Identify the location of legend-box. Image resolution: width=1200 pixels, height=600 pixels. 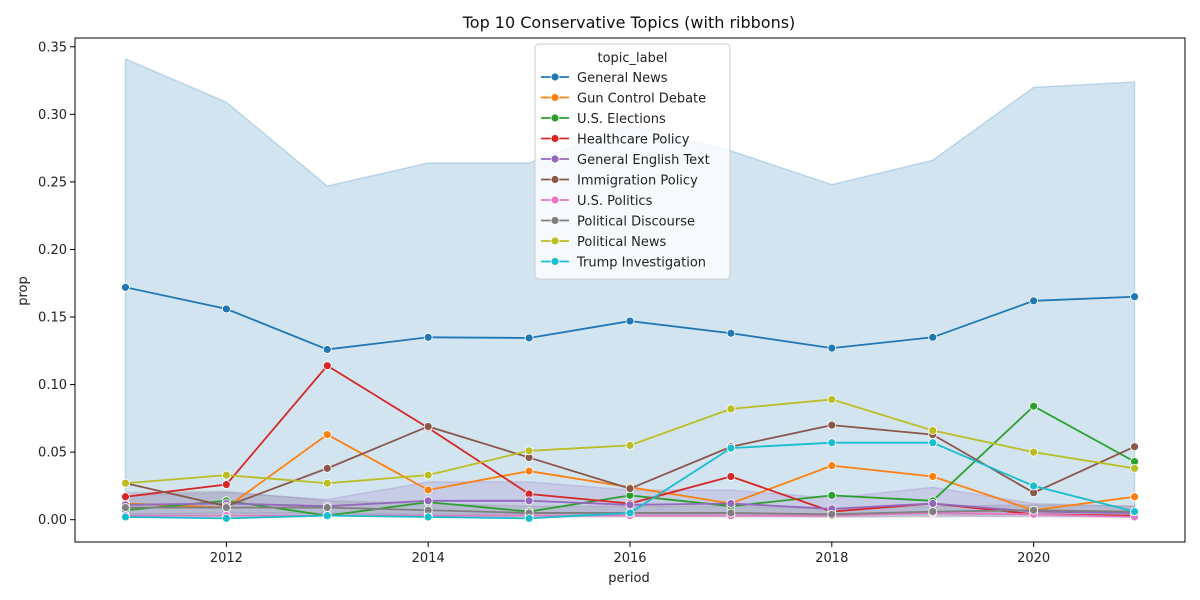
(632, 161).